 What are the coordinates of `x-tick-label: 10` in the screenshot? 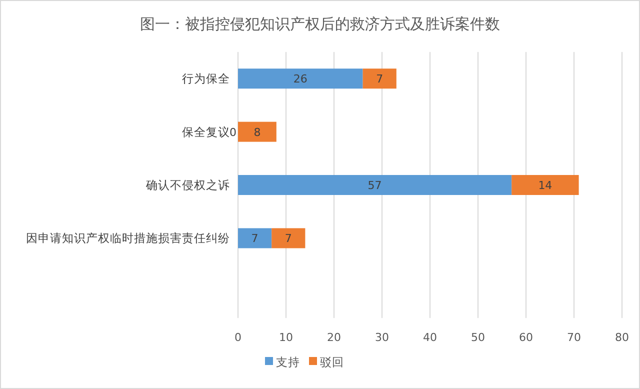 It's located at (286, 337).